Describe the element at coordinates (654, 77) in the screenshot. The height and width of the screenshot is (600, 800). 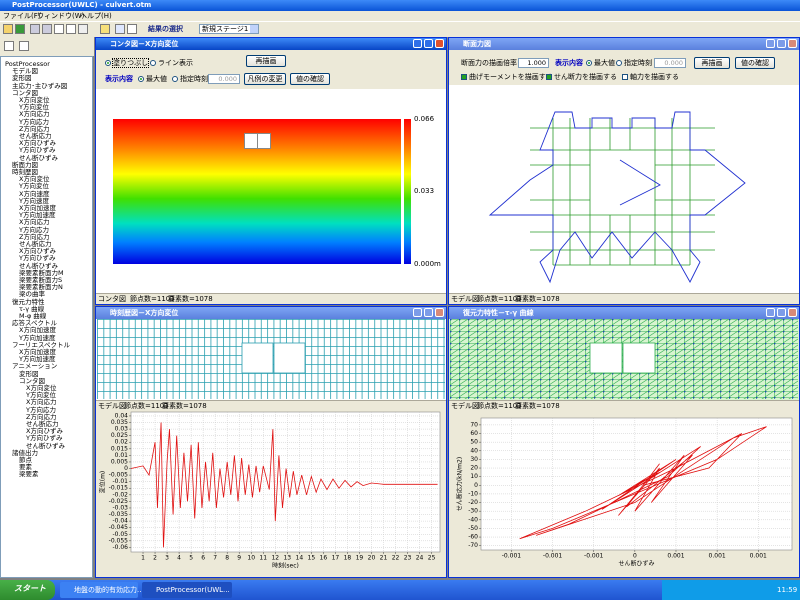
I see `checkbox-label: 軸力を描画する` at that location.